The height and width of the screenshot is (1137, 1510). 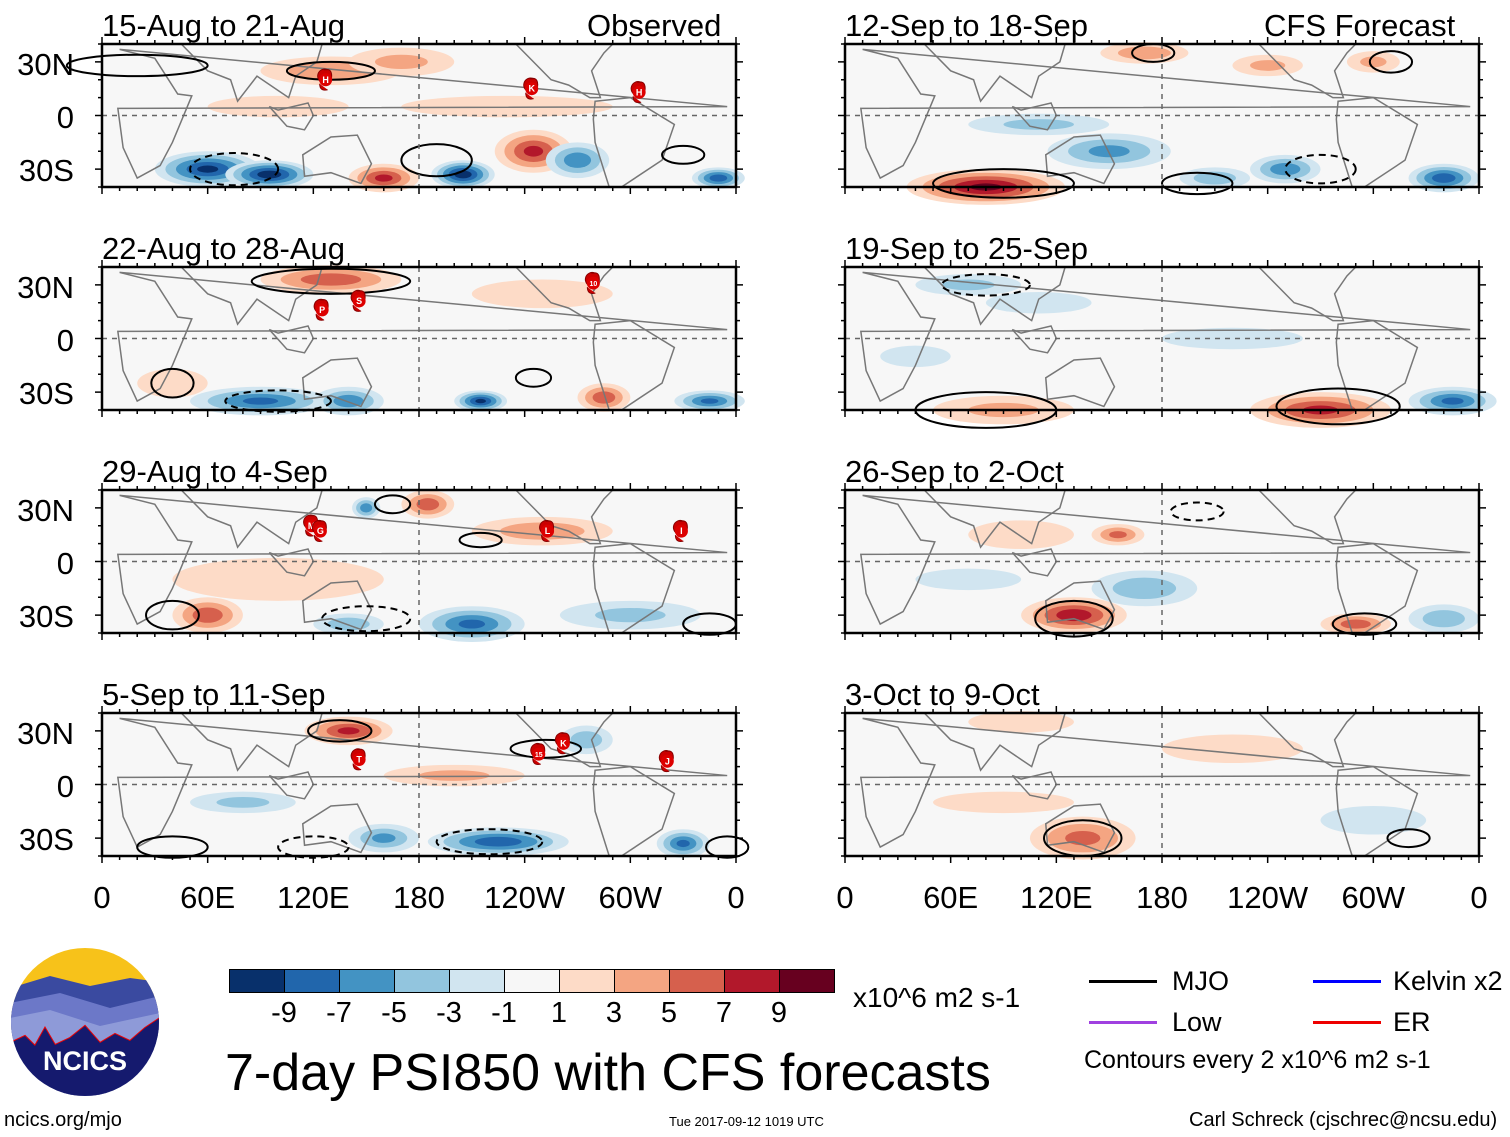 I want to click on panel-title: 5-Sep to 11-Sep, so click(x=214, y=694).